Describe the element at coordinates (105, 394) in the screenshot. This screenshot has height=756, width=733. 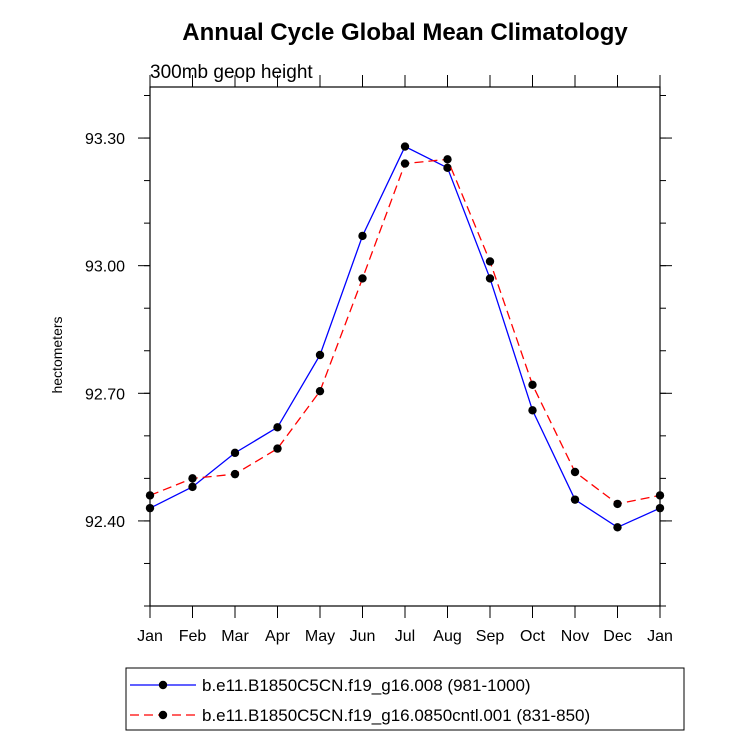
I see `y-tick-label: 92.70` at that location.